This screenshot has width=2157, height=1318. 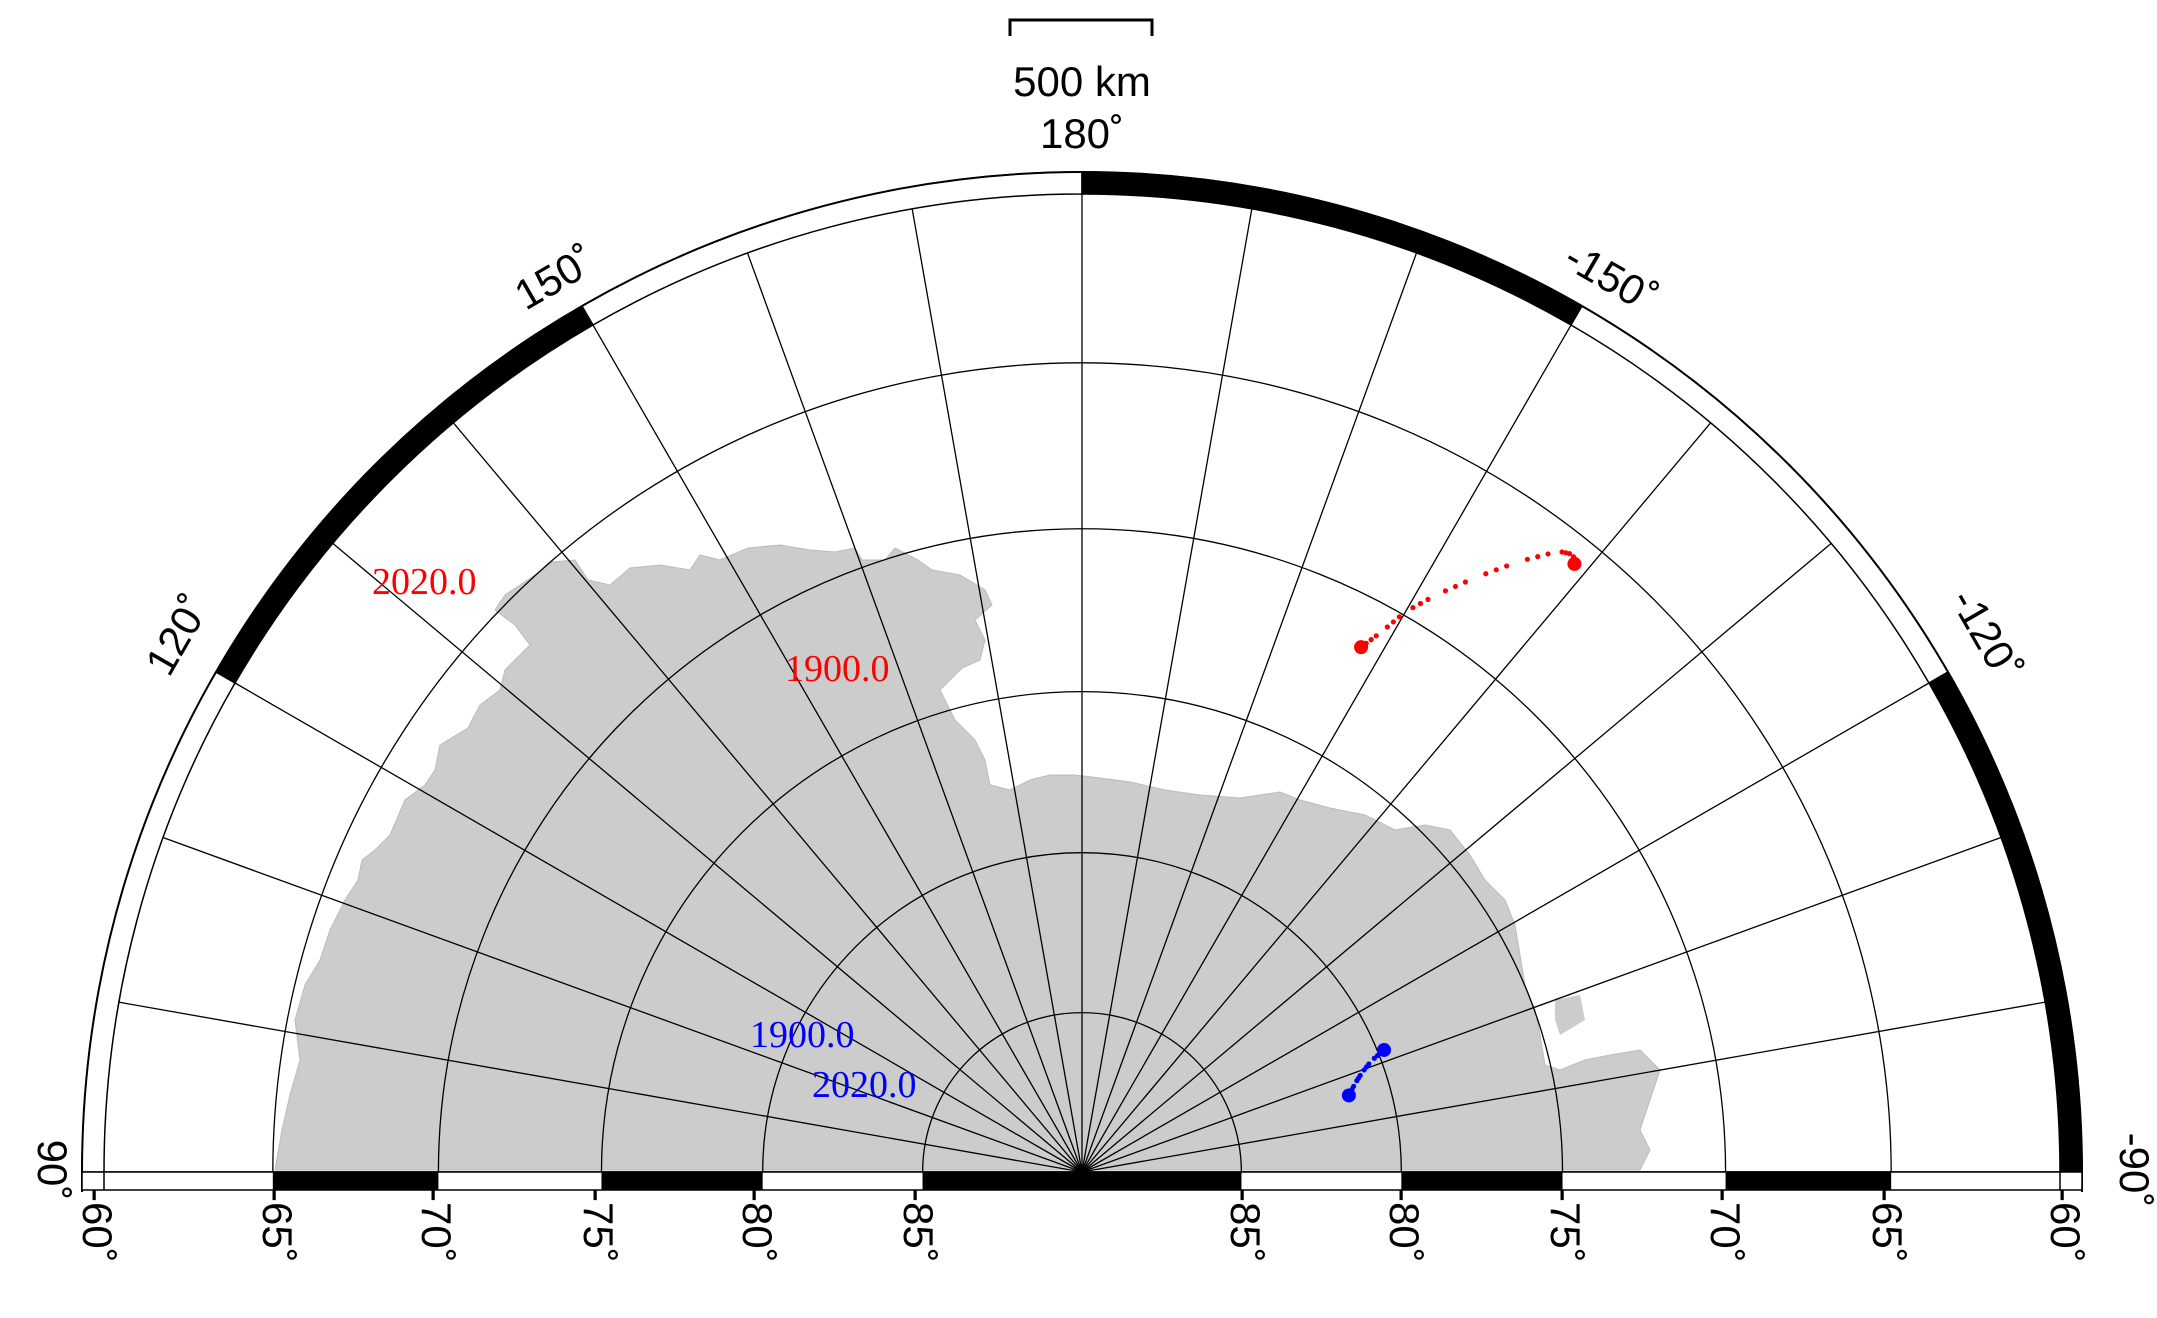 What do you see at coordinates (1570, 1015) in the screenshot?
I see `land-island` at bounding box center [1570, 1015].